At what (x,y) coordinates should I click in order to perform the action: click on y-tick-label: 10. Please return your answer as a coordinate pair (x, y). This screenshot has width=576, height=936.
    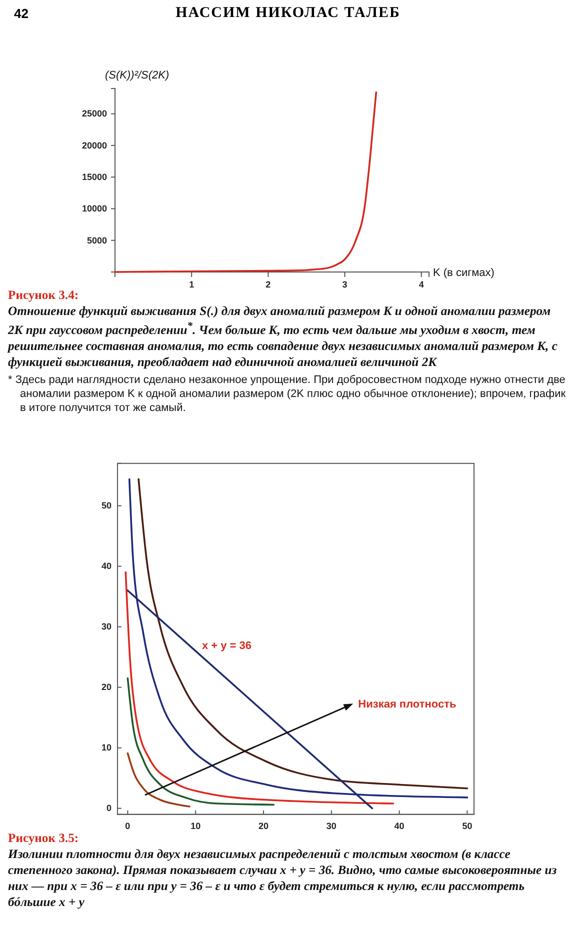
    Looking at the image, I should click on (106, 747).